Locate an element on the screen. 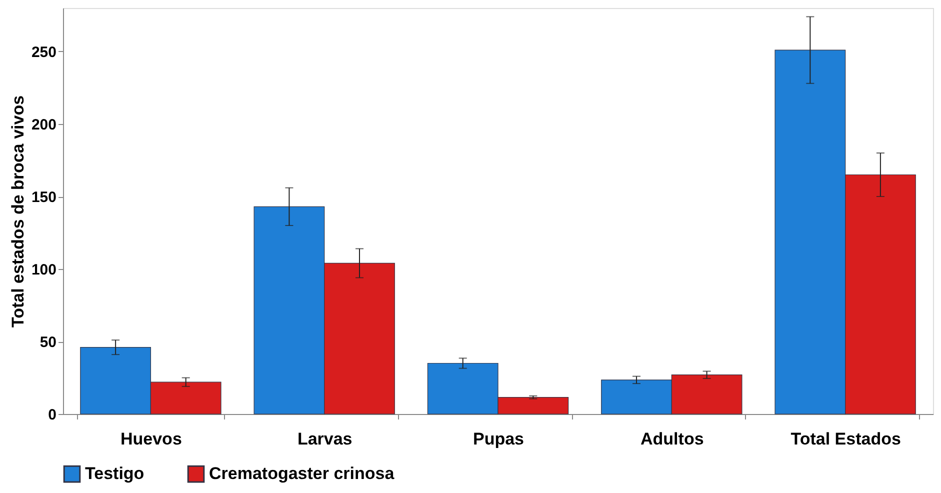 The image size is (941, 493). legend-label: Testigo is located at coordinates (114, 474).